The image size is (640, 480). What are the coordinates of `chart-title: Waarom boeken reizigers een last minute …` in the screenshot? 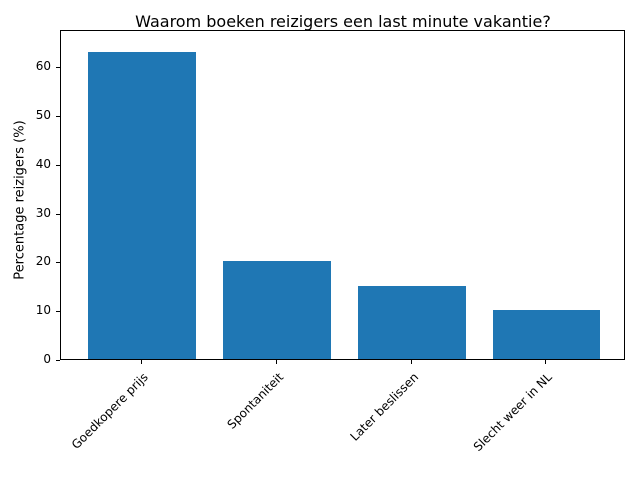 It's located at (343, 21).